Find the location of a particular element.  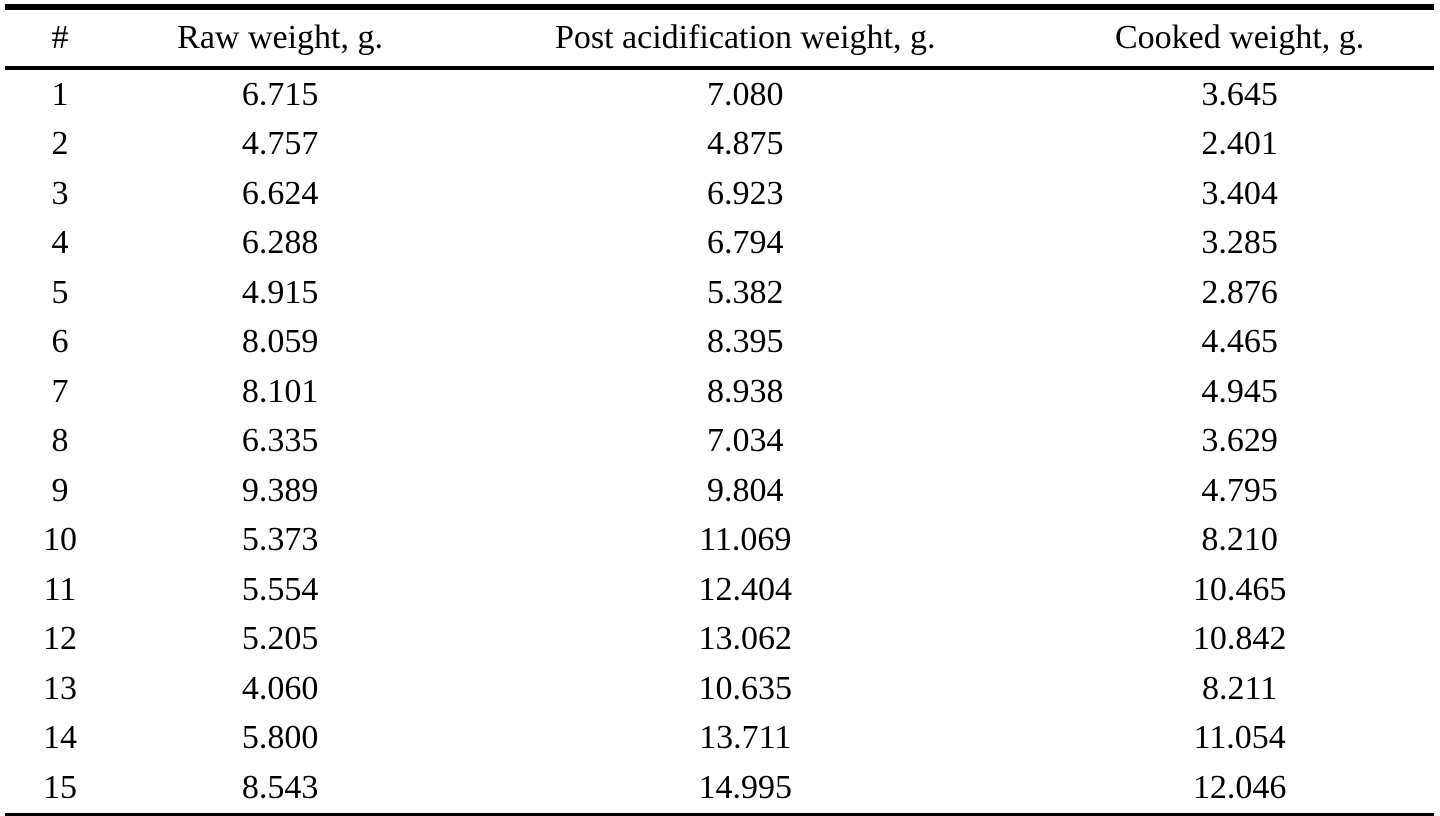

cell-sample-number: 3 is located at coordinates (60, 193).